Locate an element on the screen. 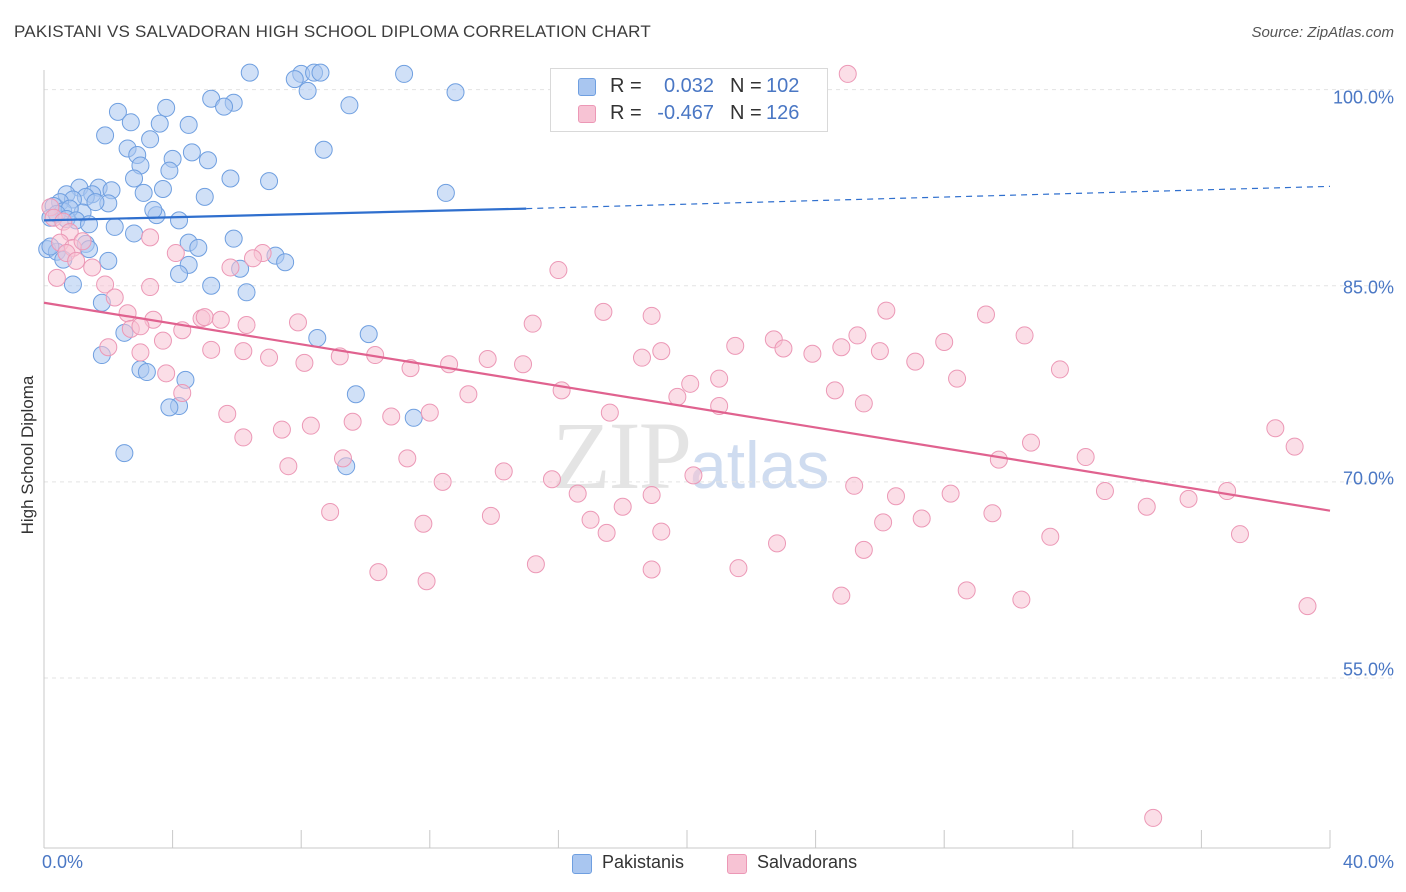  legend-swatch-blue is located at coordinates (587, 87).